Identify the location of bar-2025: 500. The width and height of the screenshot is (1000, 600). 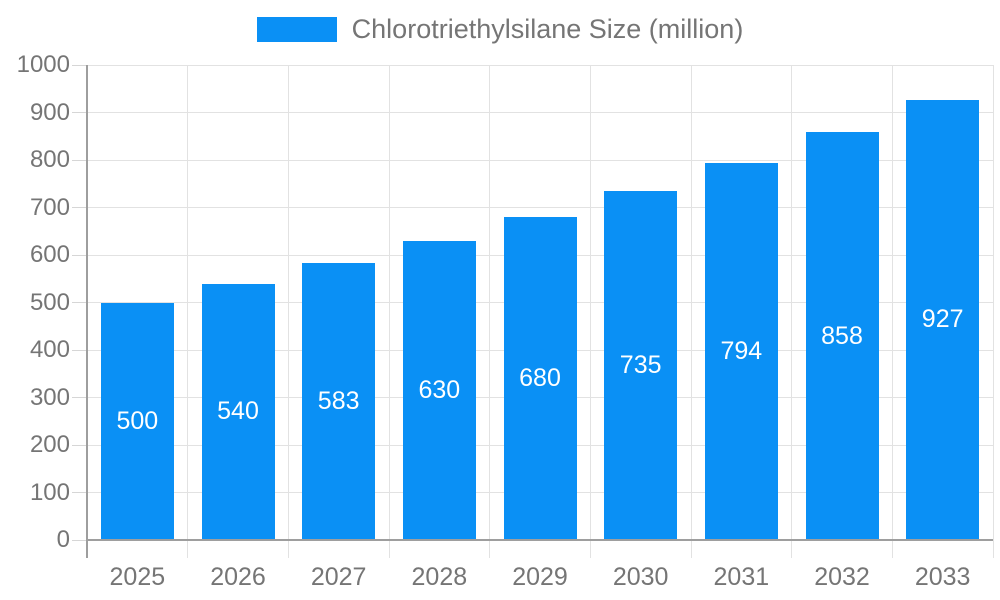
(137, 421).